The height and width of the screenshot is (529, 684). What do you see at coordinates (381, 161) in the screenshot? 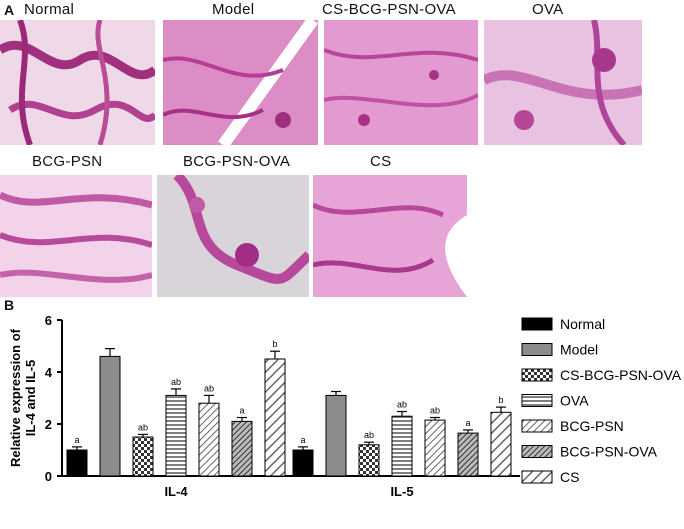
I see `micrograph-label-cs: CS` at bounding box center [381, 161].